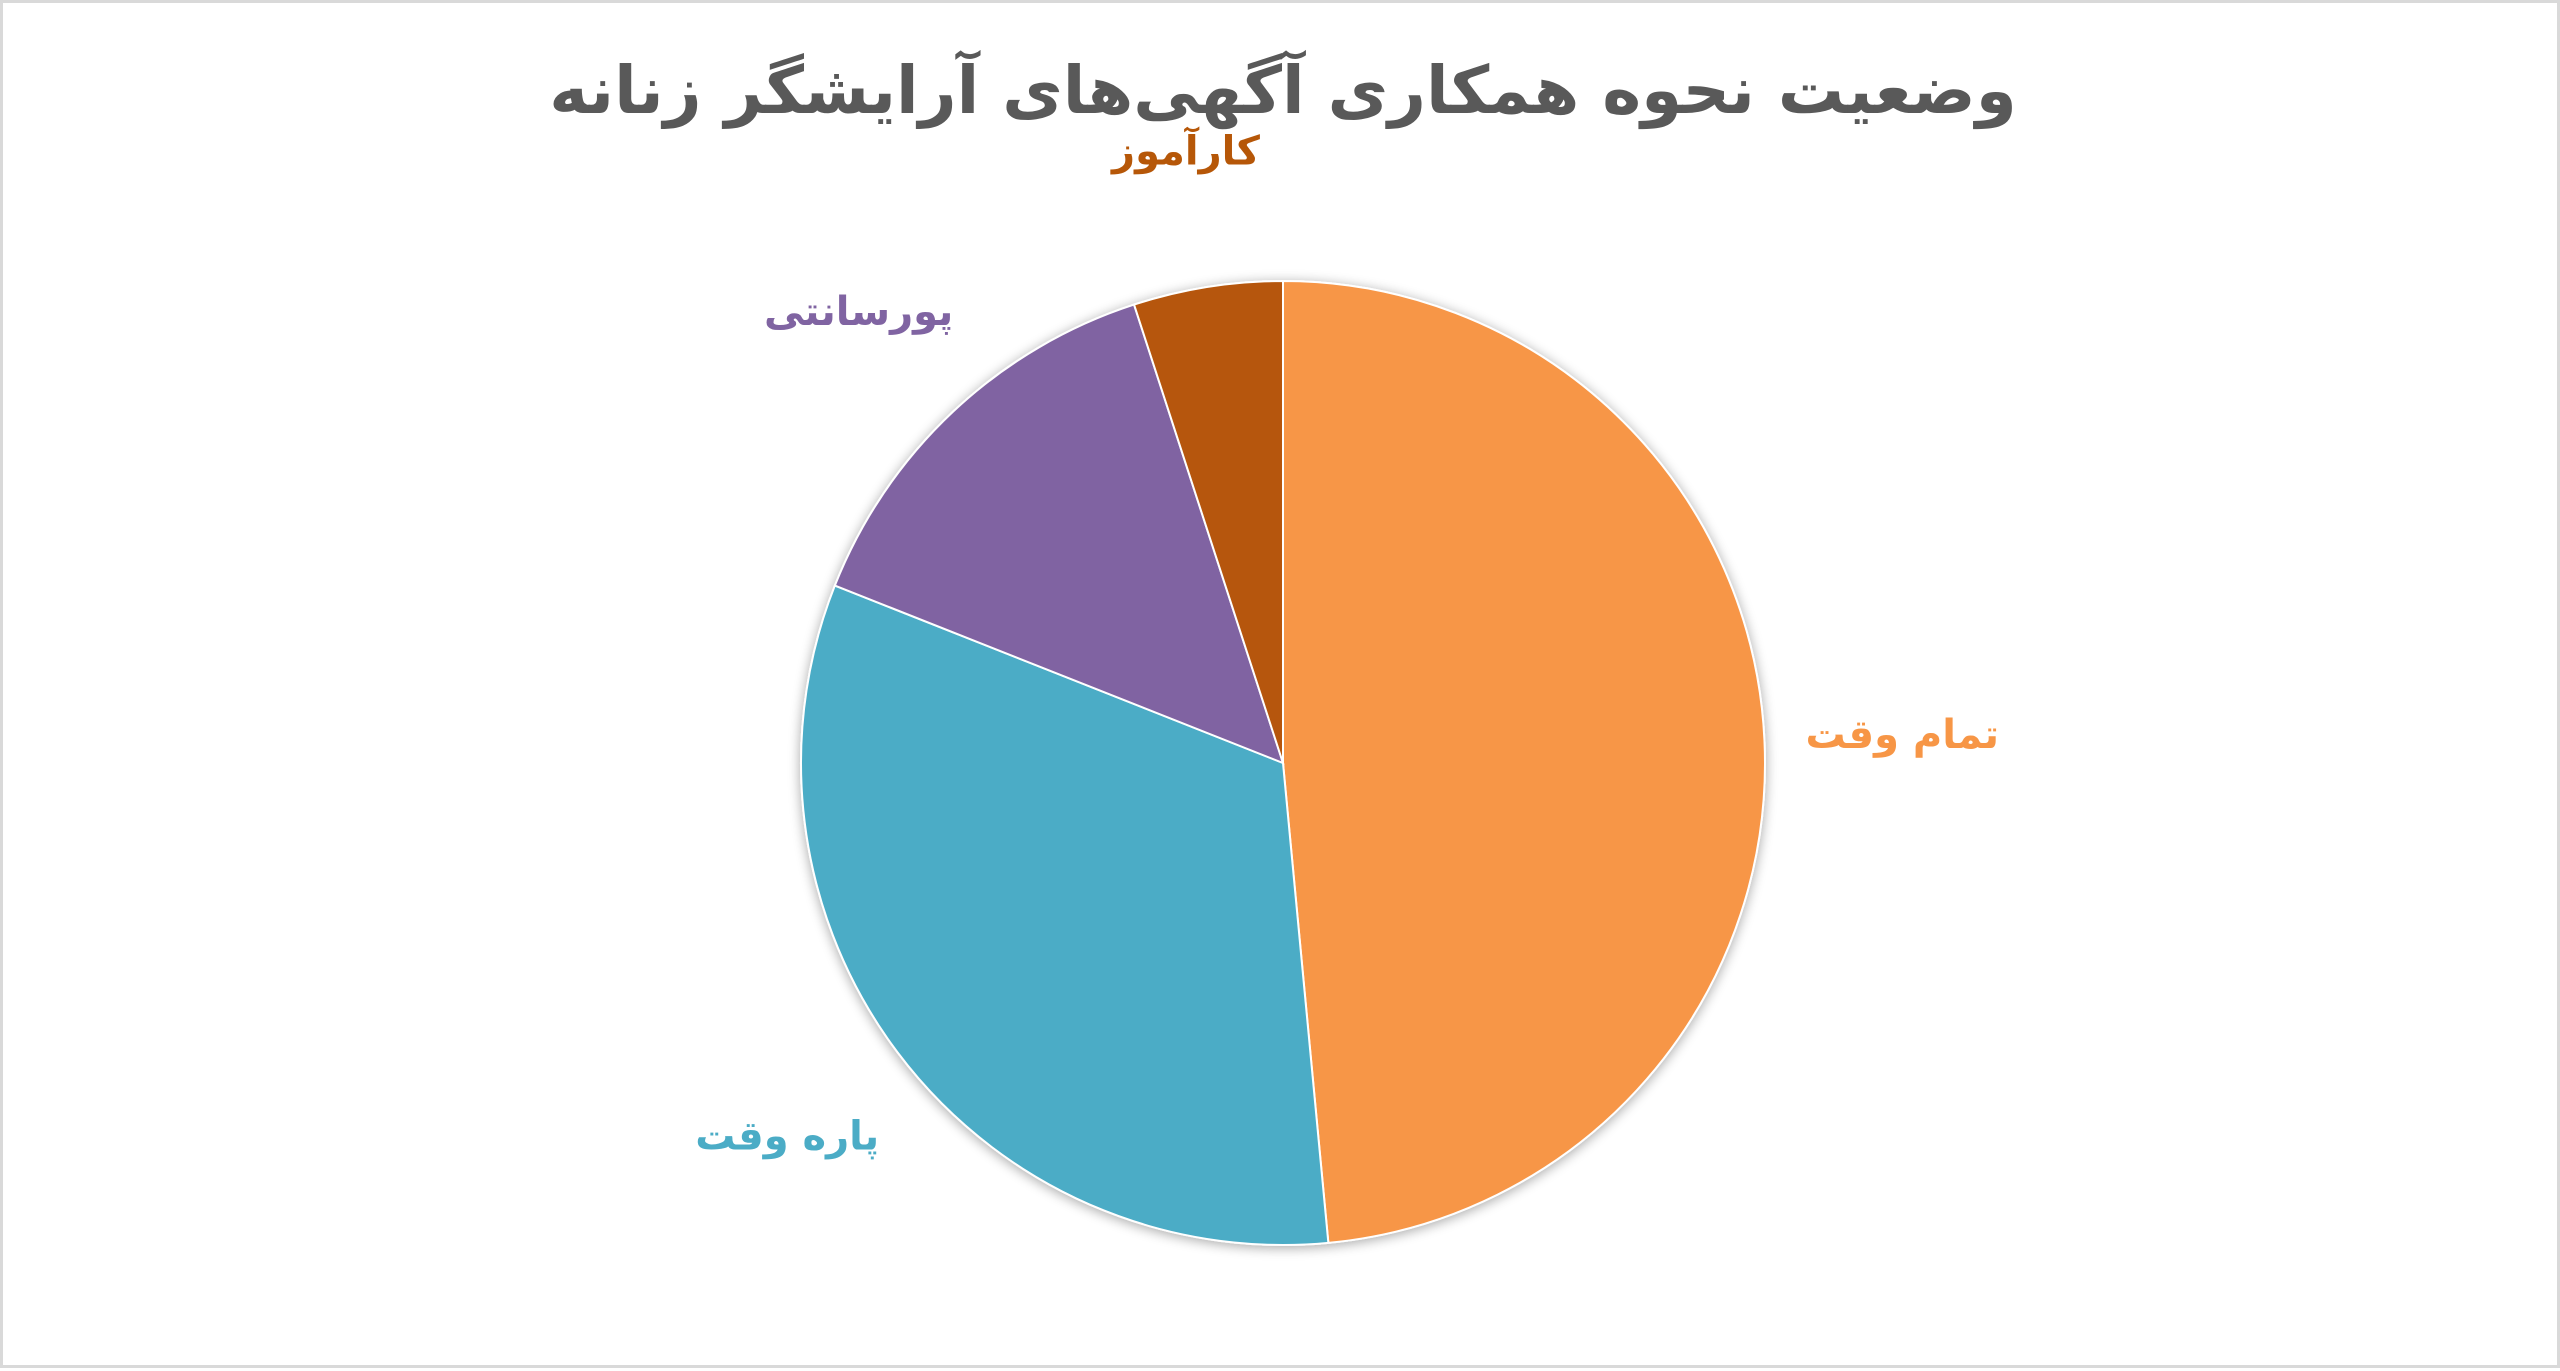  What do you see at coordinates (787, 1136) in the screenshot?
I see `pie-slice-label-2: پاره وقت` at bounding box center [787, 1136].